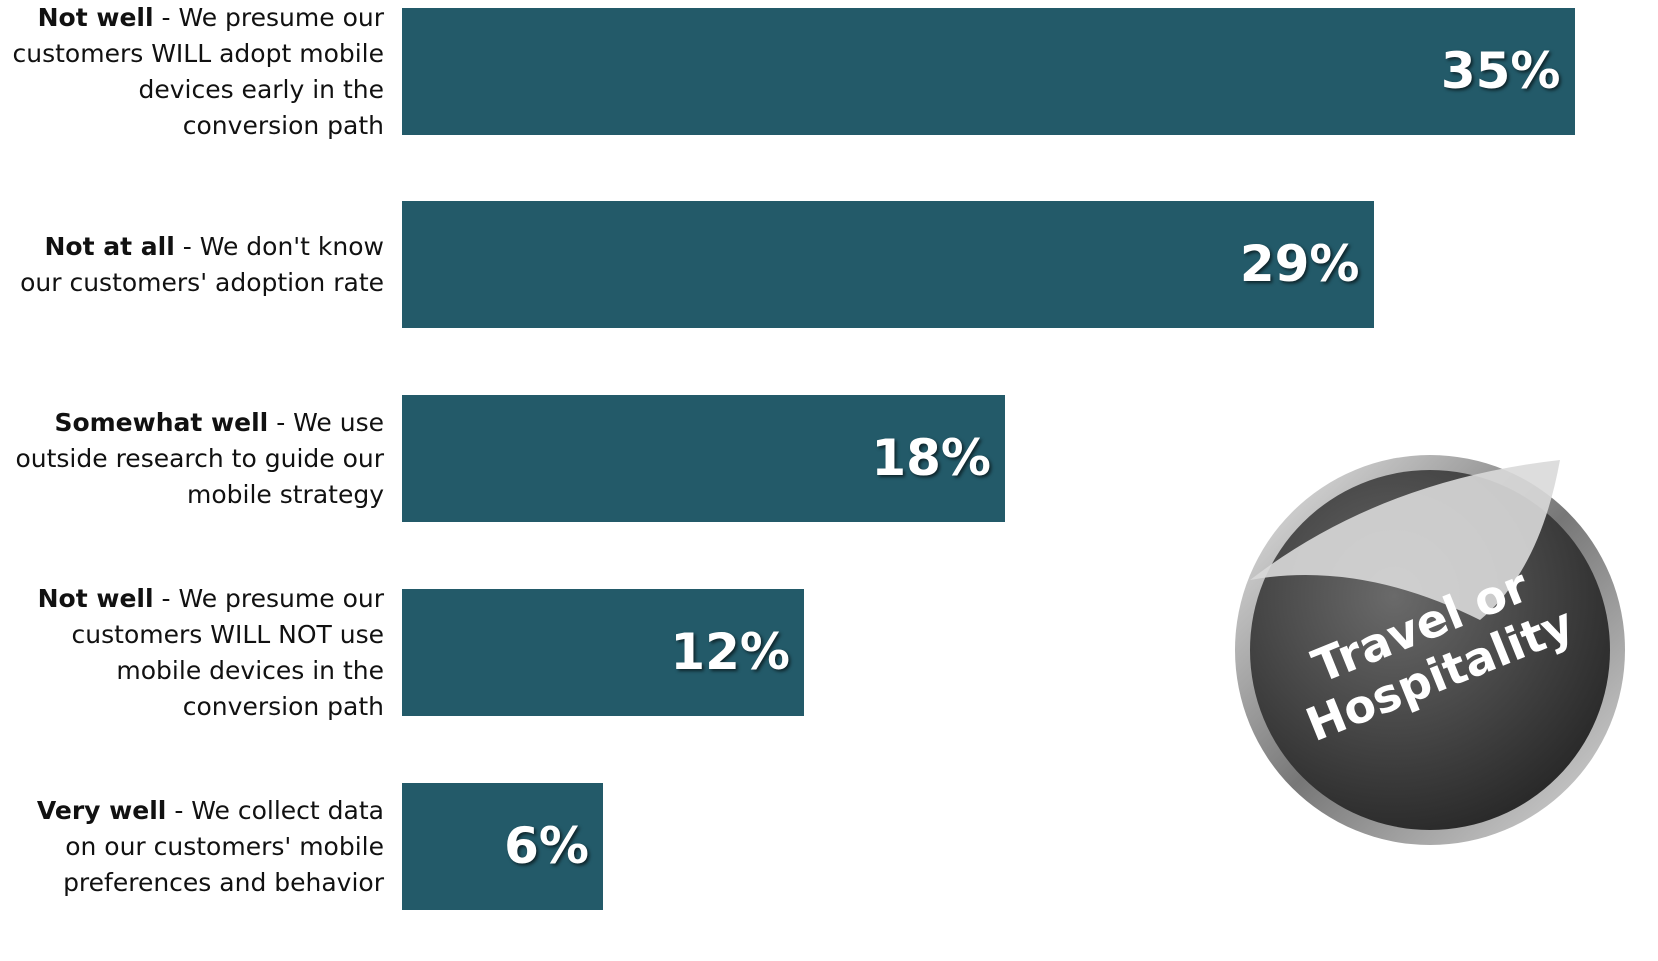 The height and width of the screenshot is (961, 1658). What do you see at coordinates (161, 422) in the screenshot?
I see `label-emphasis: Somewhat well` at bounding box center [161, 422].